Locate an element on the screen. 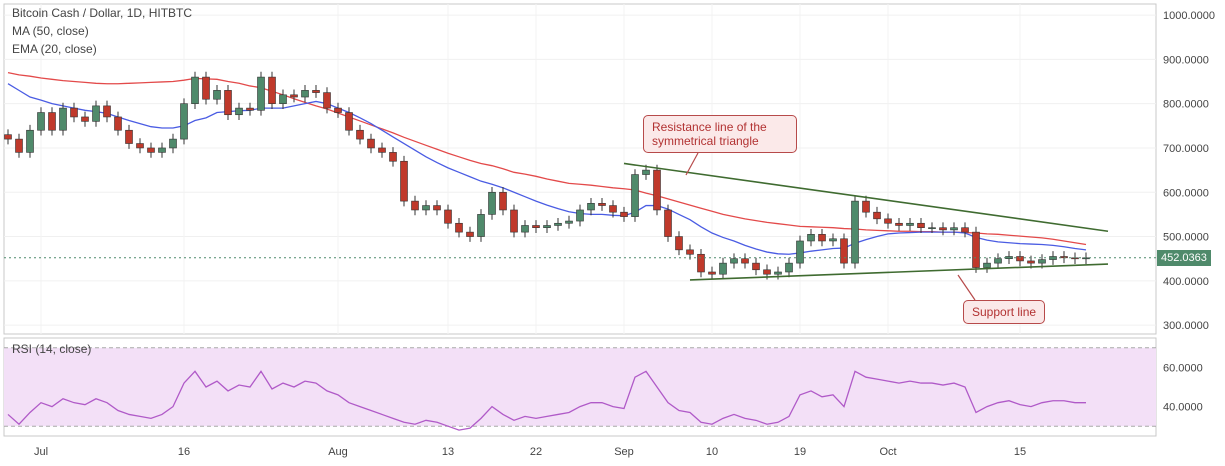 This screenshot has width=1225, height=466. time-tick-label: Oct is located at coordinates (887, 452).